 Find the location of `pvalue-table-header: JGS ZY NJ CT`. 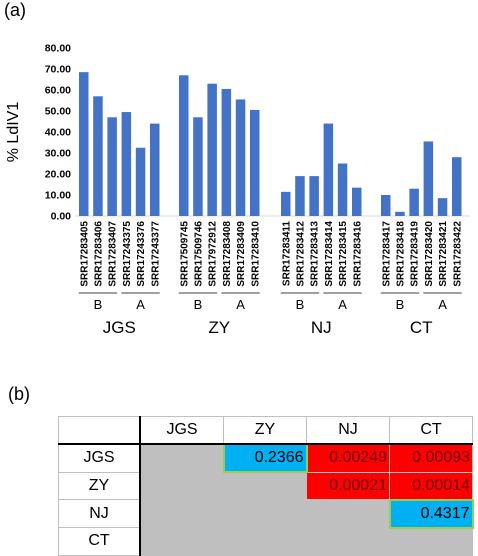

pvalue-table-header: JGS ZY NJ CT is located at coordinates (265, 430).